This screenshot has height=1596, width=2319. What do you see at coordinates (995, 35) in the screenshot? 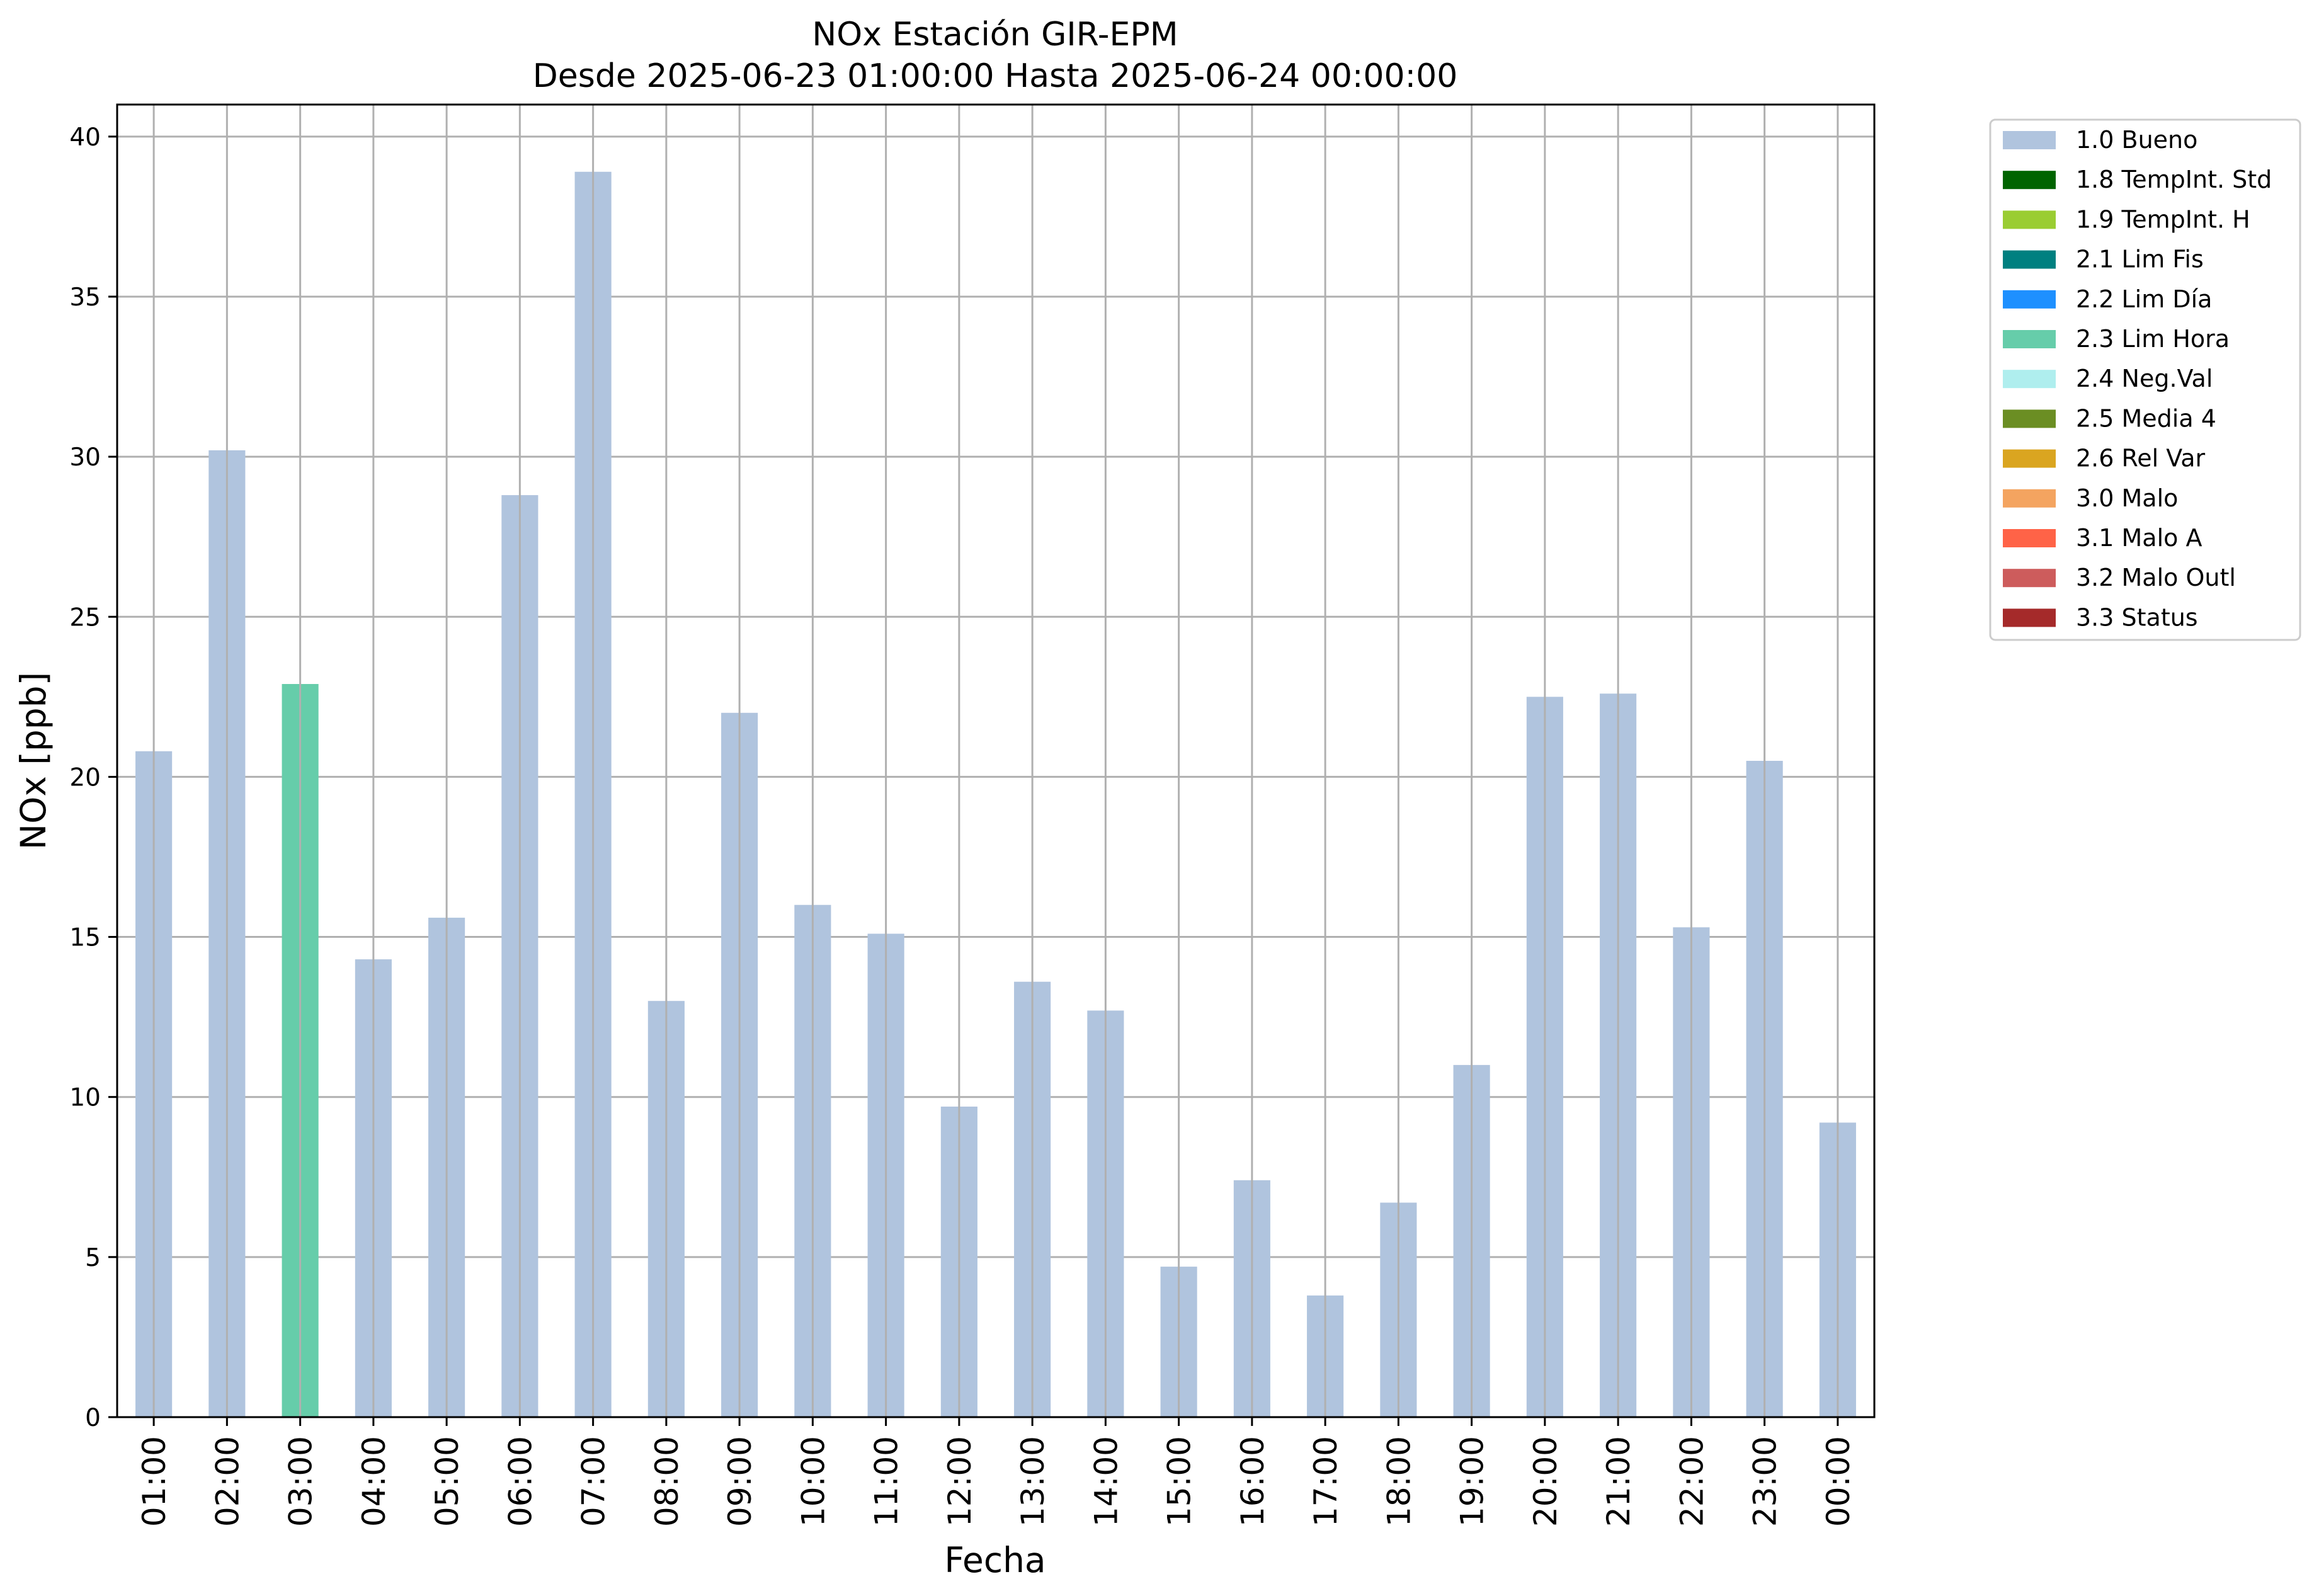
I see `chart-title: NOx Estación GIR-EPM` at bounding box center [995, 35].